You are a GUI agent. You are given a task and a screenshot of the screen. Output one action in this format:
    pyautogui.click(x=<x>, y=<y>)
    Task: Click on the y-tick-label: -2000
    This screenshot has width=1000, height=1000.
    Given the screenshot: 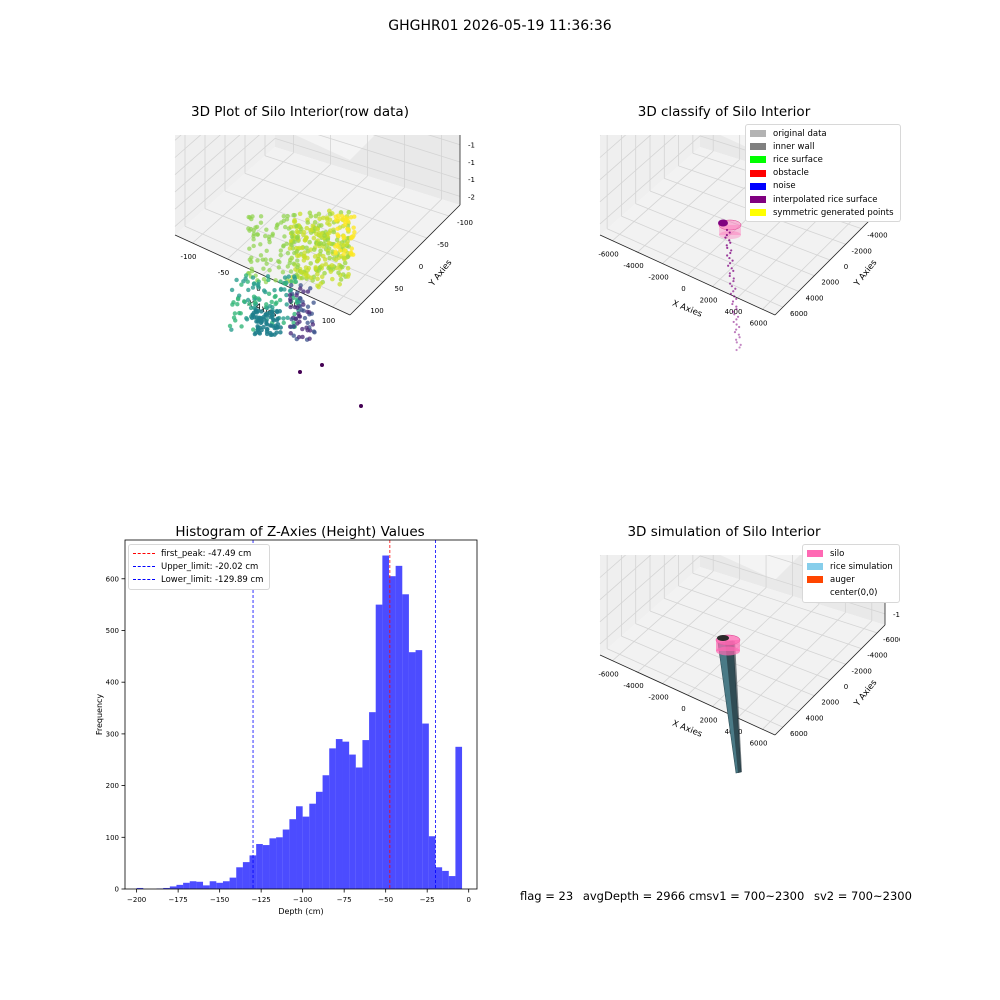 What is the action you would take?
    pyautogui.click(x=862, y=251)
    